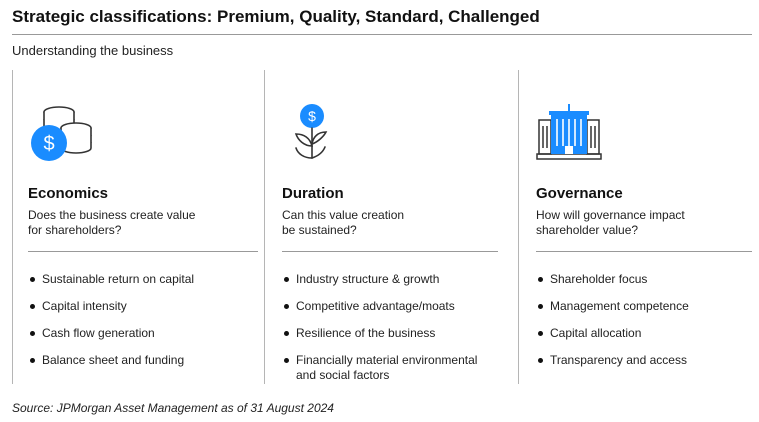  What do you see at coordinates (647, 360) in the screenshot?
I see `list-item: Transparency and access` at bounding box center [647, 360].